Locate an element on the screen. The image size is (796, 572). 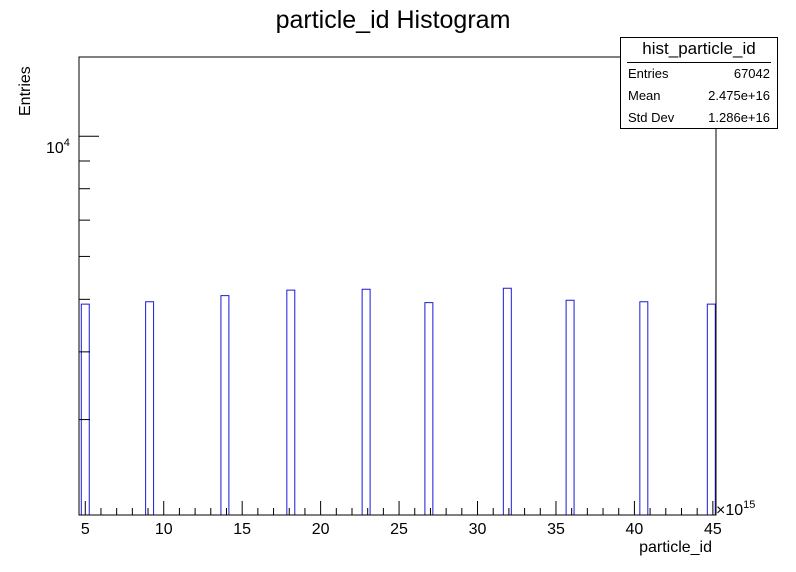
y-major-label-base: 10 is located at coordinates (55, 148).